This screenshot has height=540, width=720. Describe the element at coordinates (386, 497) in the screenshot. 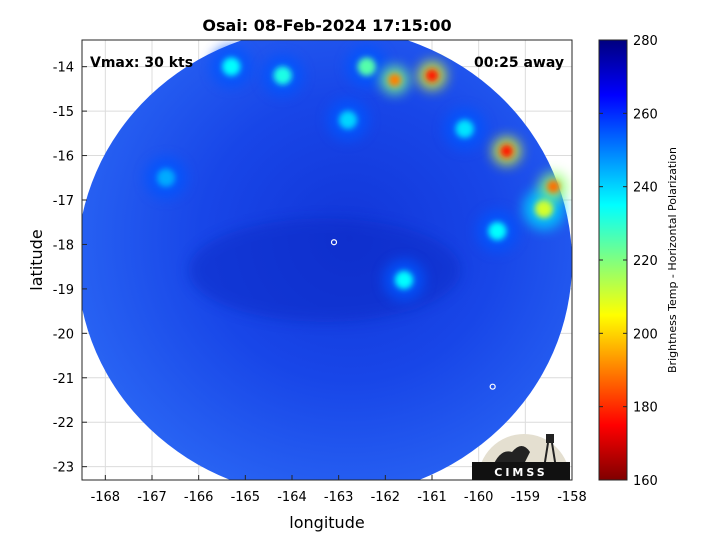

I see `x-tick-label: -162` at that location.